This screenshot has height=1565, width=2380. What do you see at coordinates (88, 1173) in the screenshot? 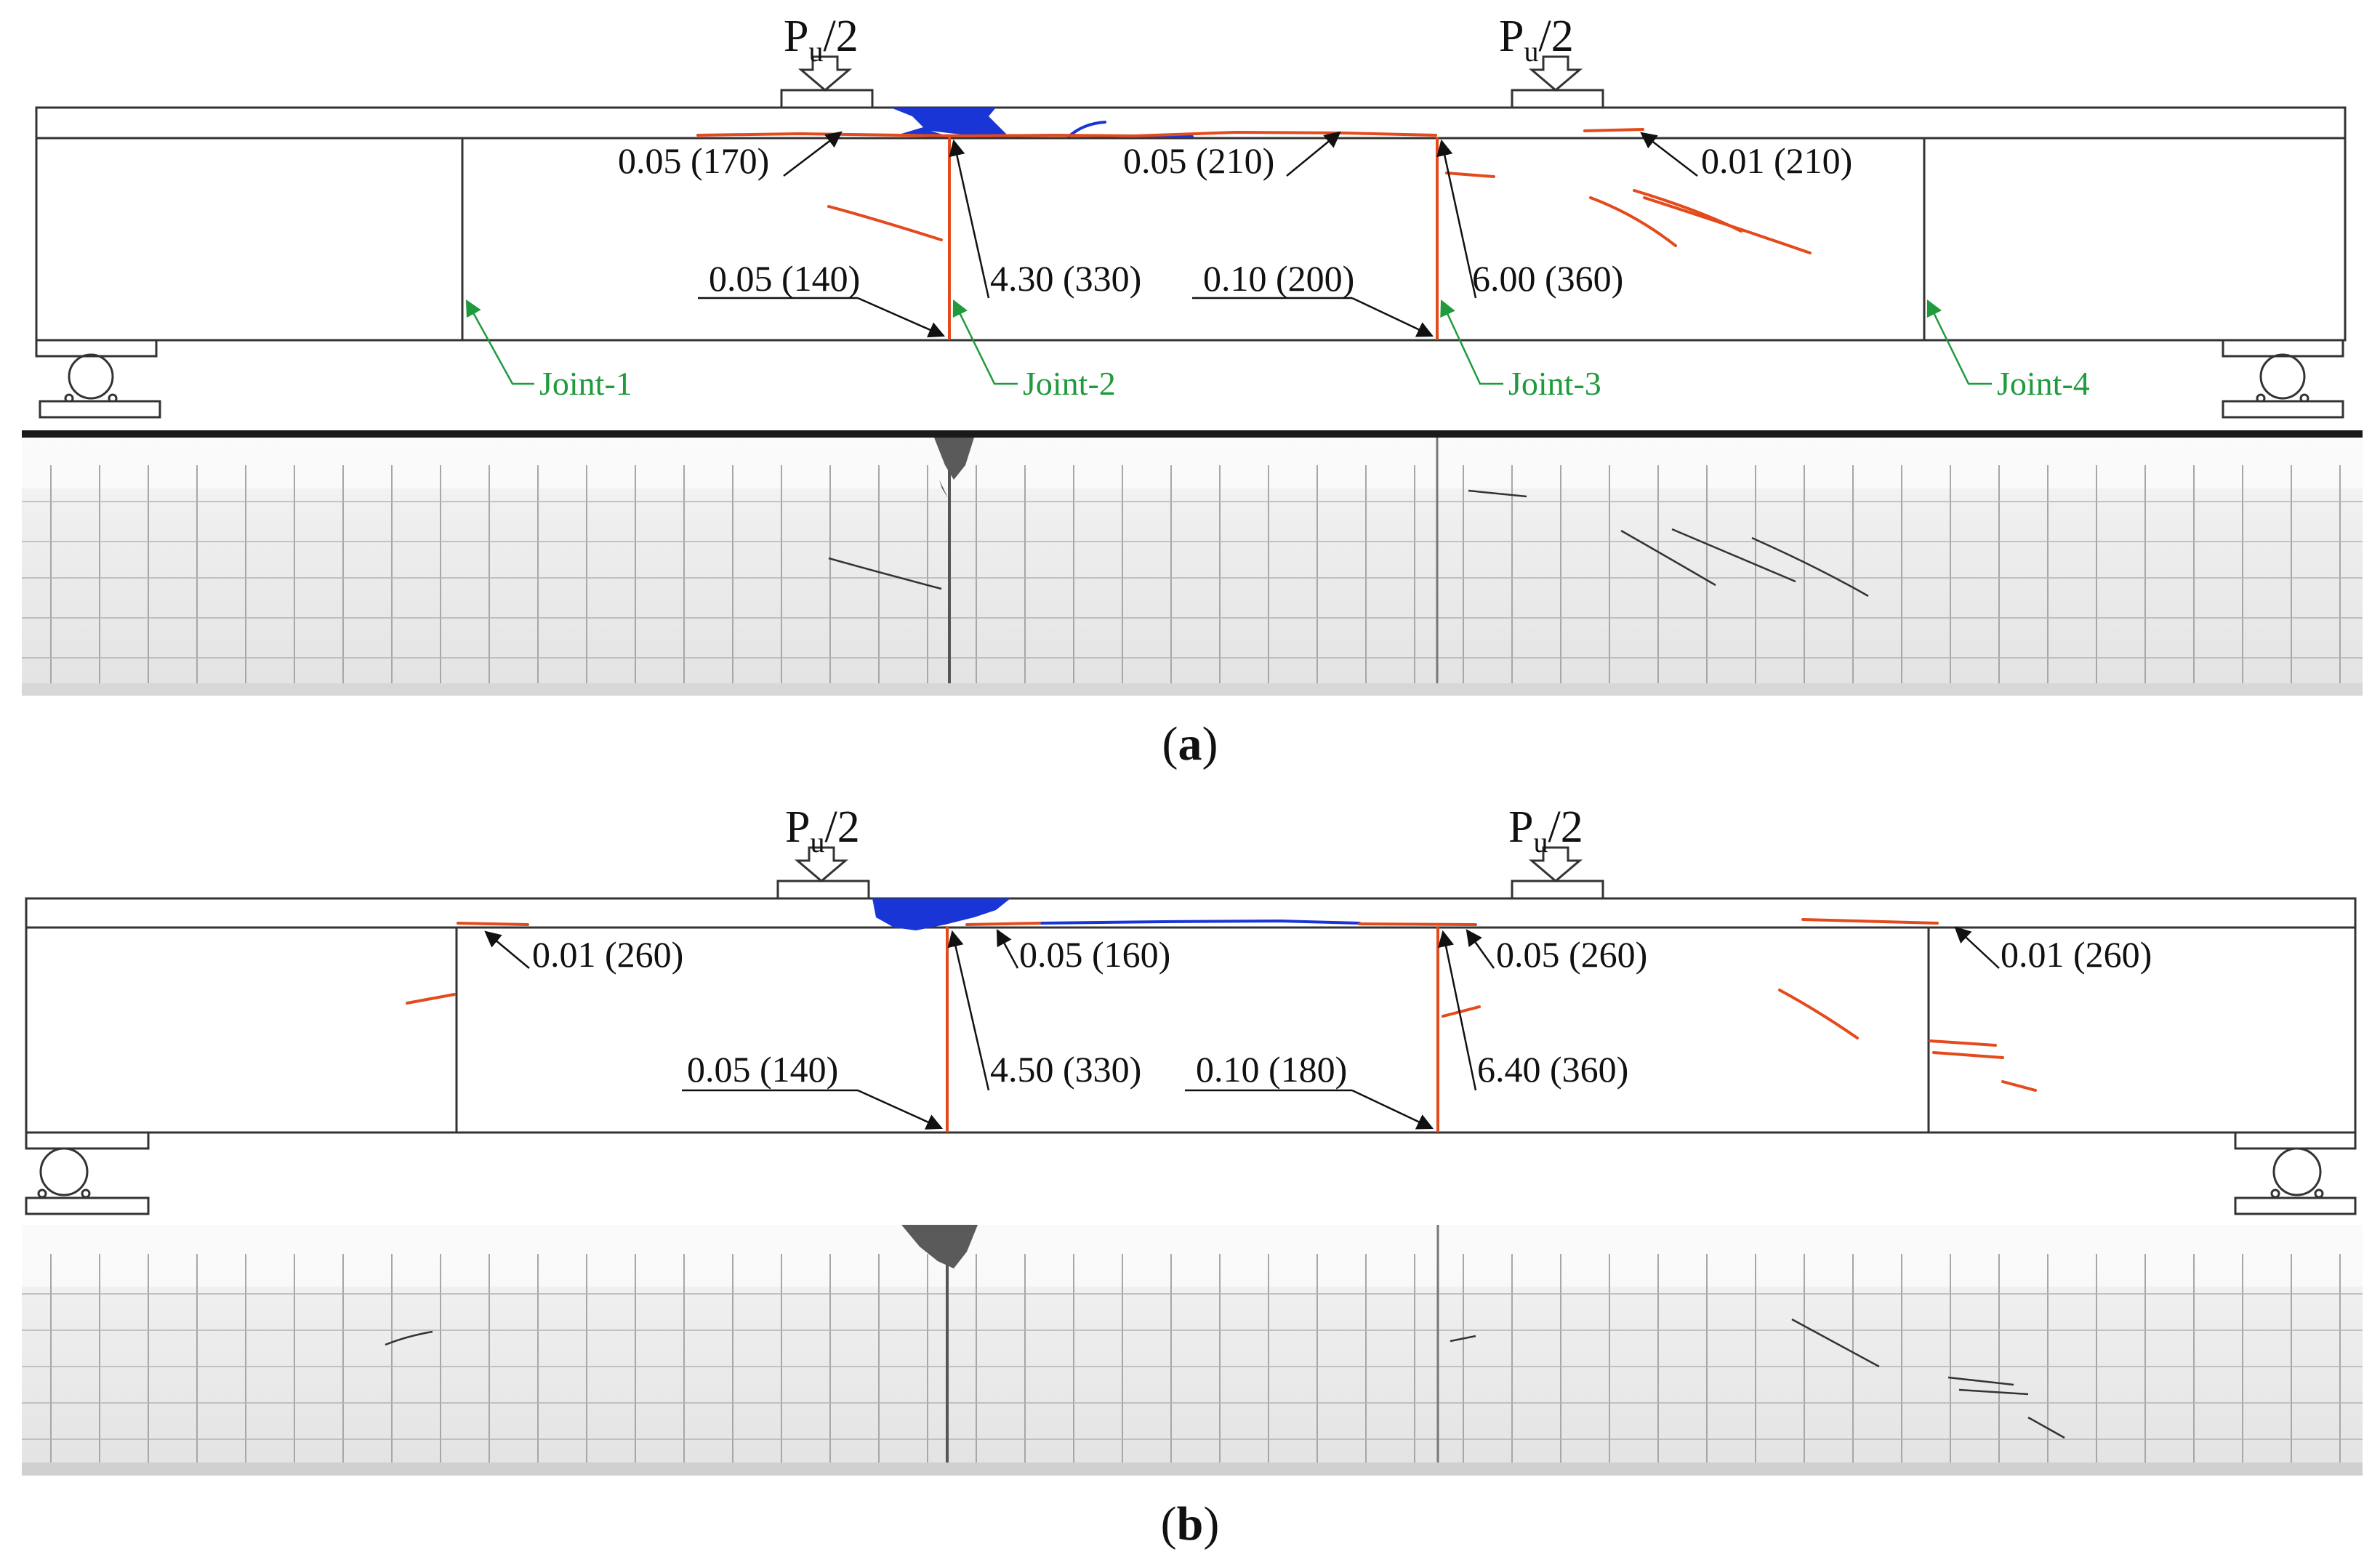
I see `support-left-b` at bounding box center [88, 1173].